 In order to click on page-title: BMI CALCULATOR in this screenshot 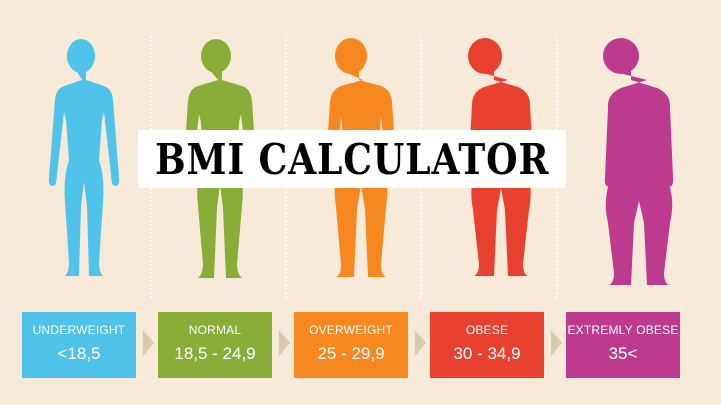, I will do `click(352, 159)`.